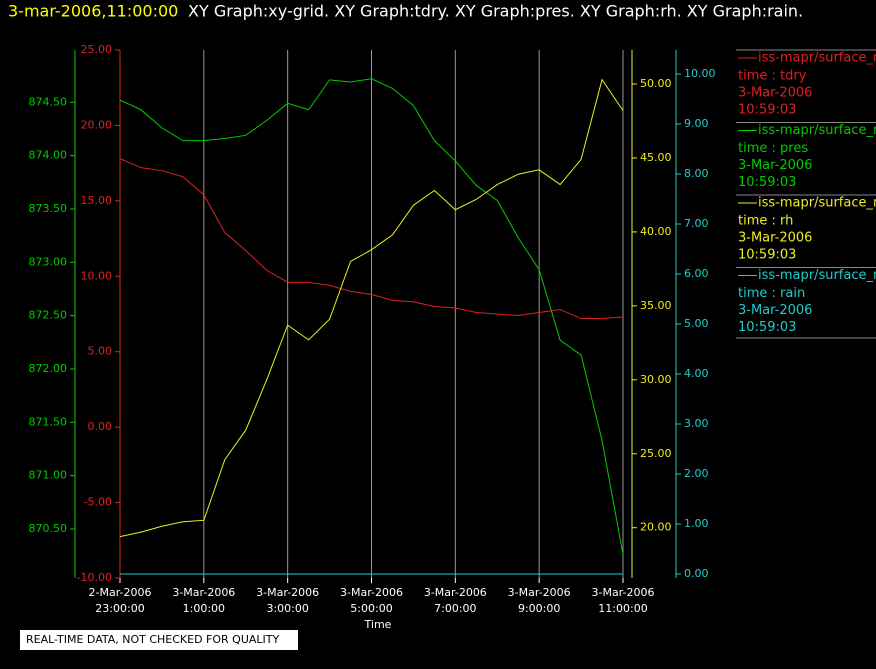 This screenshot has width=876, height=669. What do you see at coordinates (48, 208) in the screenshot?
I see `y-tick-label: 873.50` at bounding box center [48, 208].